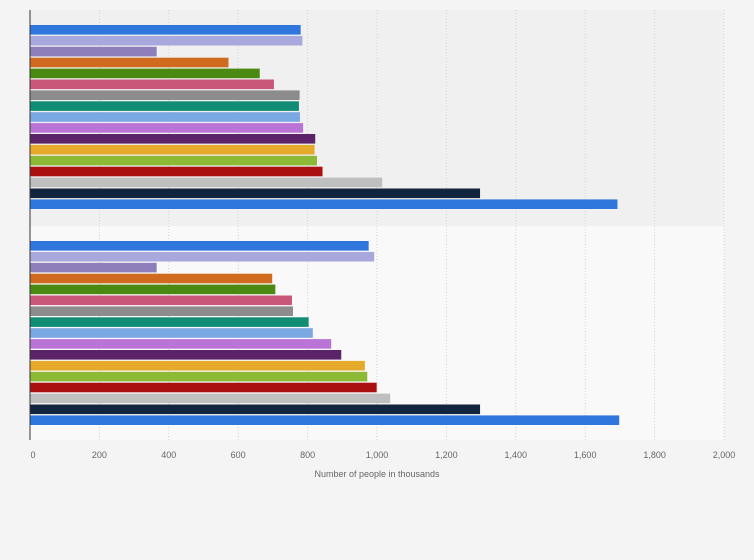 Image resolution: width=754 pixels, height=560 pixels. Describe the element at coordinates (168, 455) in the screenshot. I see `x-tick-label: 400` at that location.